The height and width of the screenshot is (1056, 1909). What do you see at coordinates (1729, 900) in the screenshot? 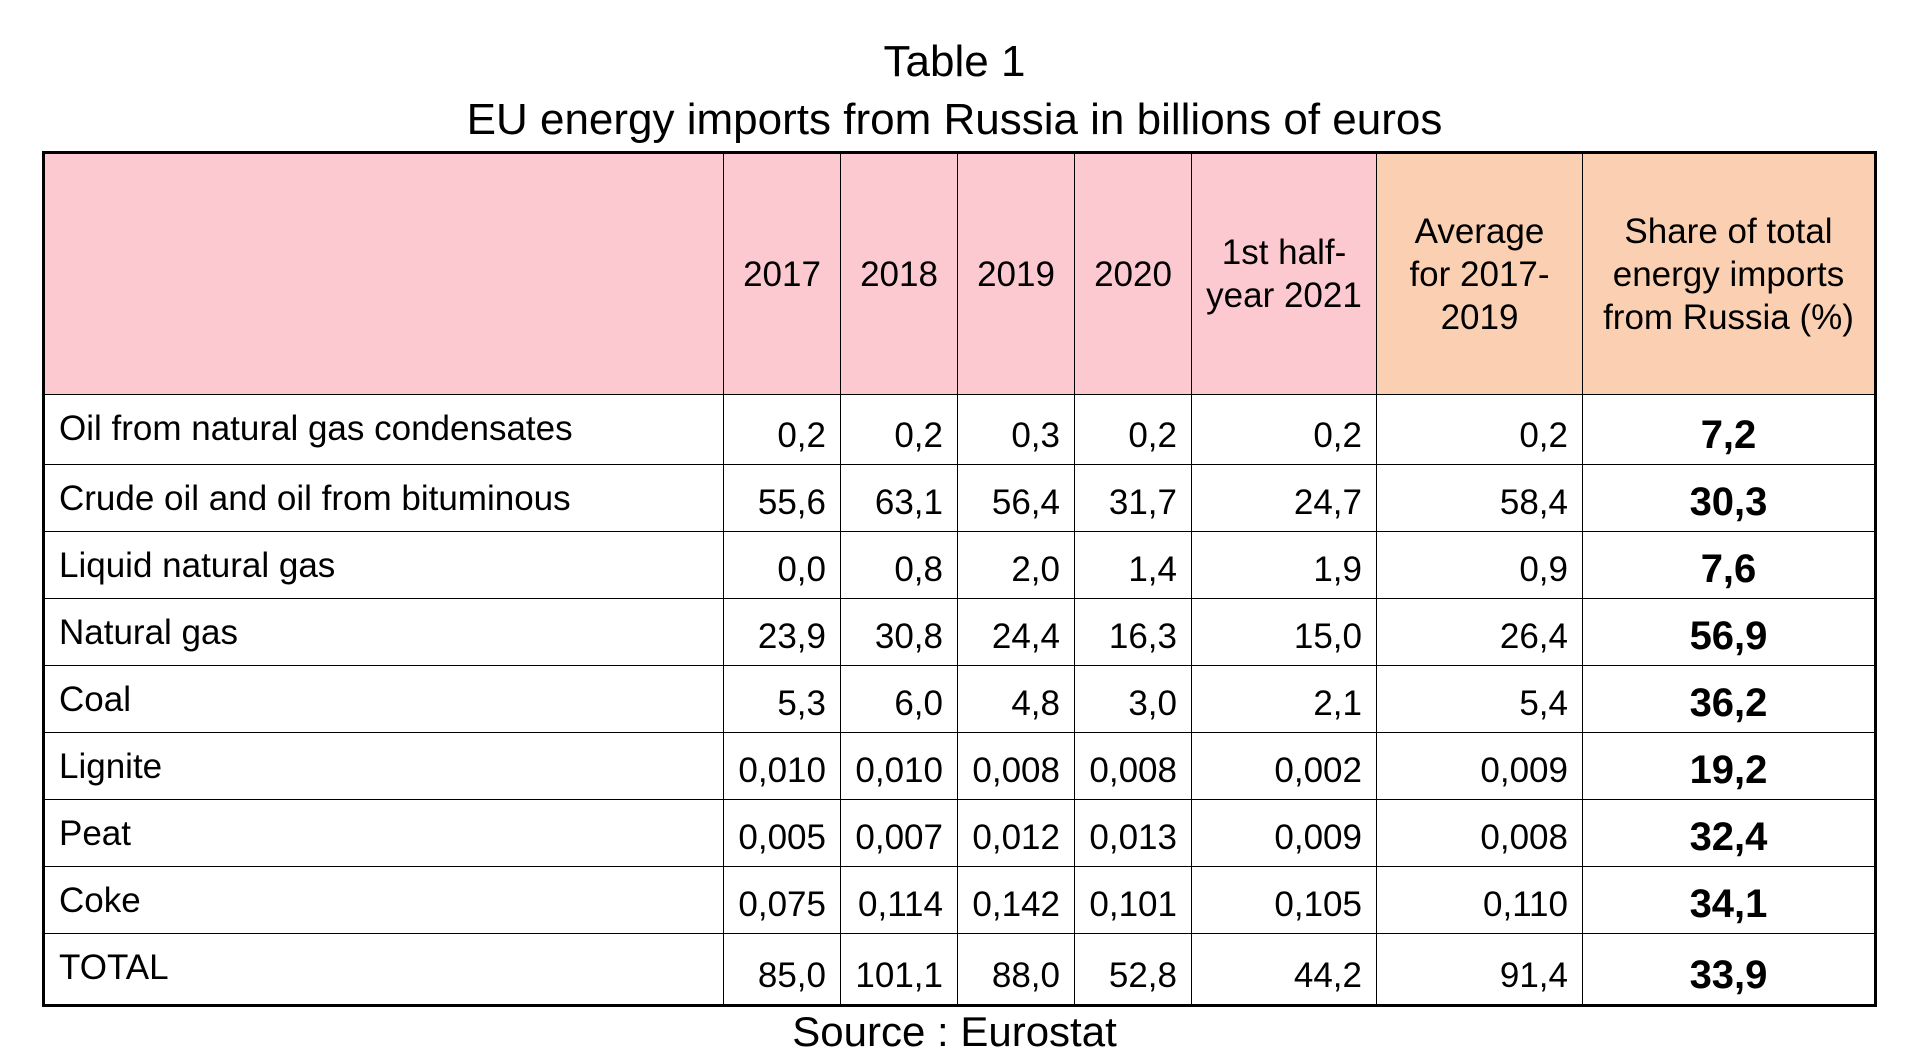
I see `share-cell: 34,1` at bounding box center [1729, 900].